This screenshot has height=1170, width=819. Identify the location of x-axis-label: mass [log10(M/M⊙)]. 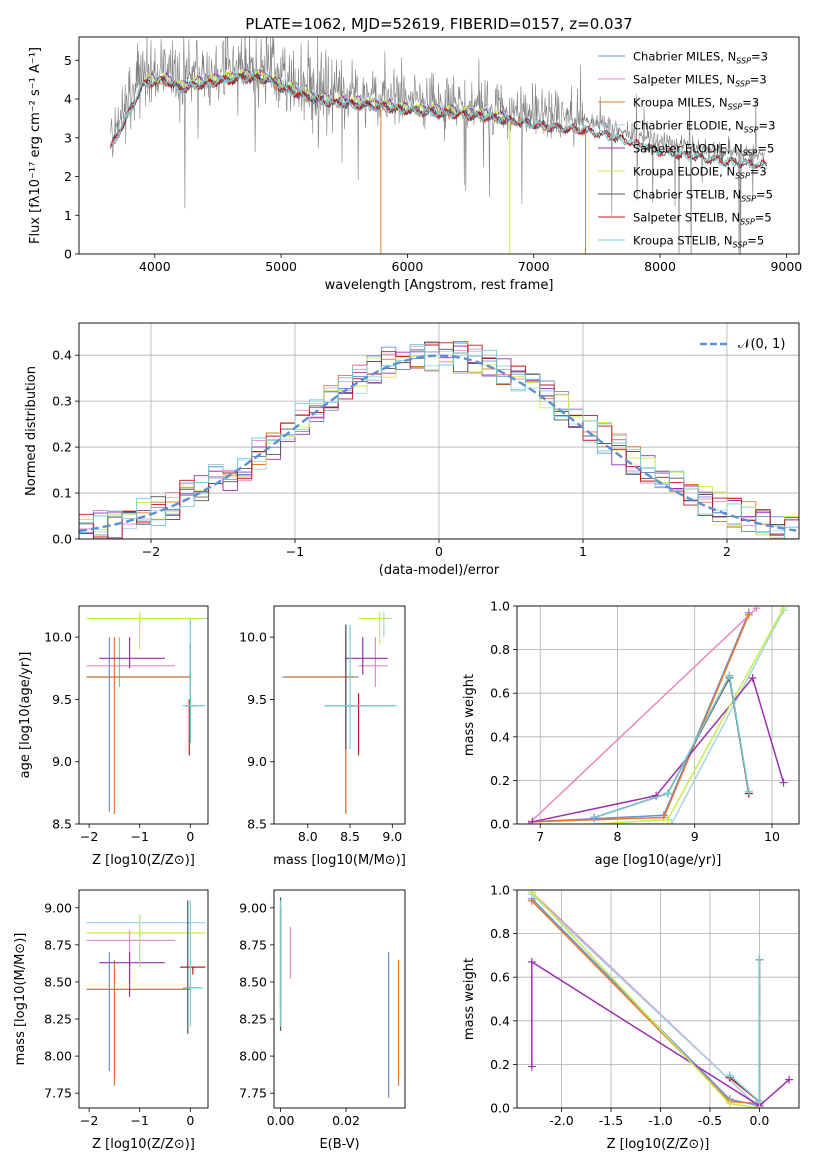
(339, 860).